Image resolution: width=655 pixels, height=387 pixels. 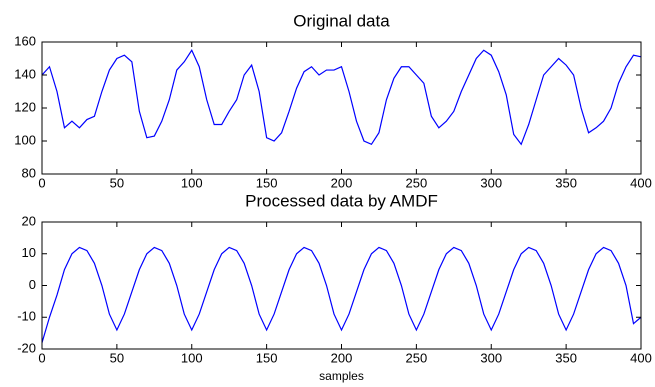 What do you see at coordinates (26, 316) in the screenshot?
I see `y-tick-label: -10` at bounding box center [26, 316].